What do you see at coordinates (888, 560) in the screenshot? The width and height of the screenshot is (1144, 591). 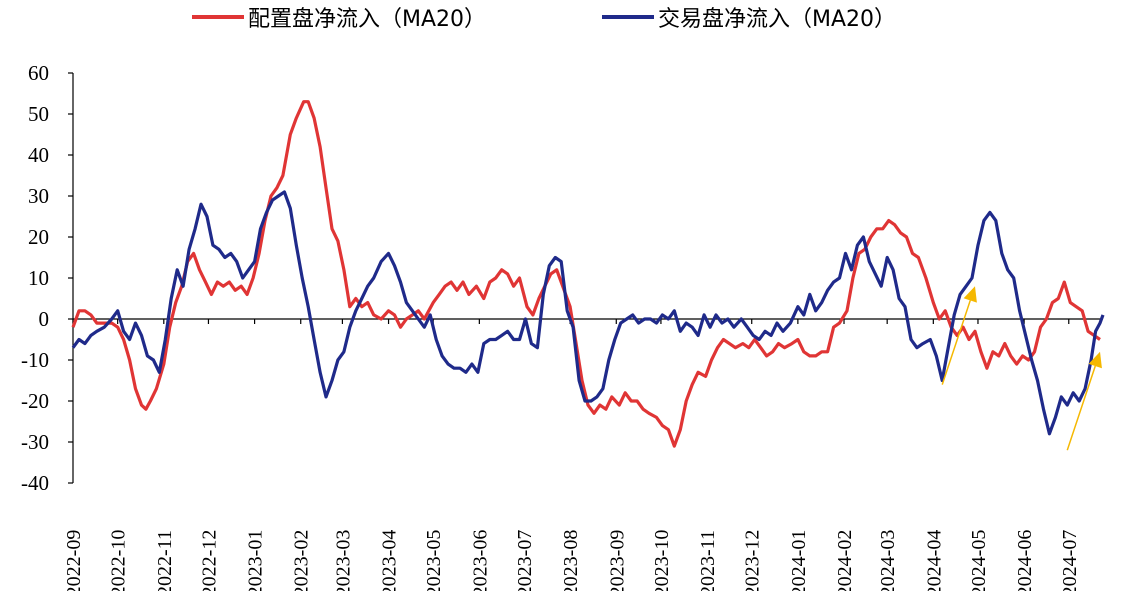 I see `x-tick-label: 2024-03` at bounding box center [888, 560].